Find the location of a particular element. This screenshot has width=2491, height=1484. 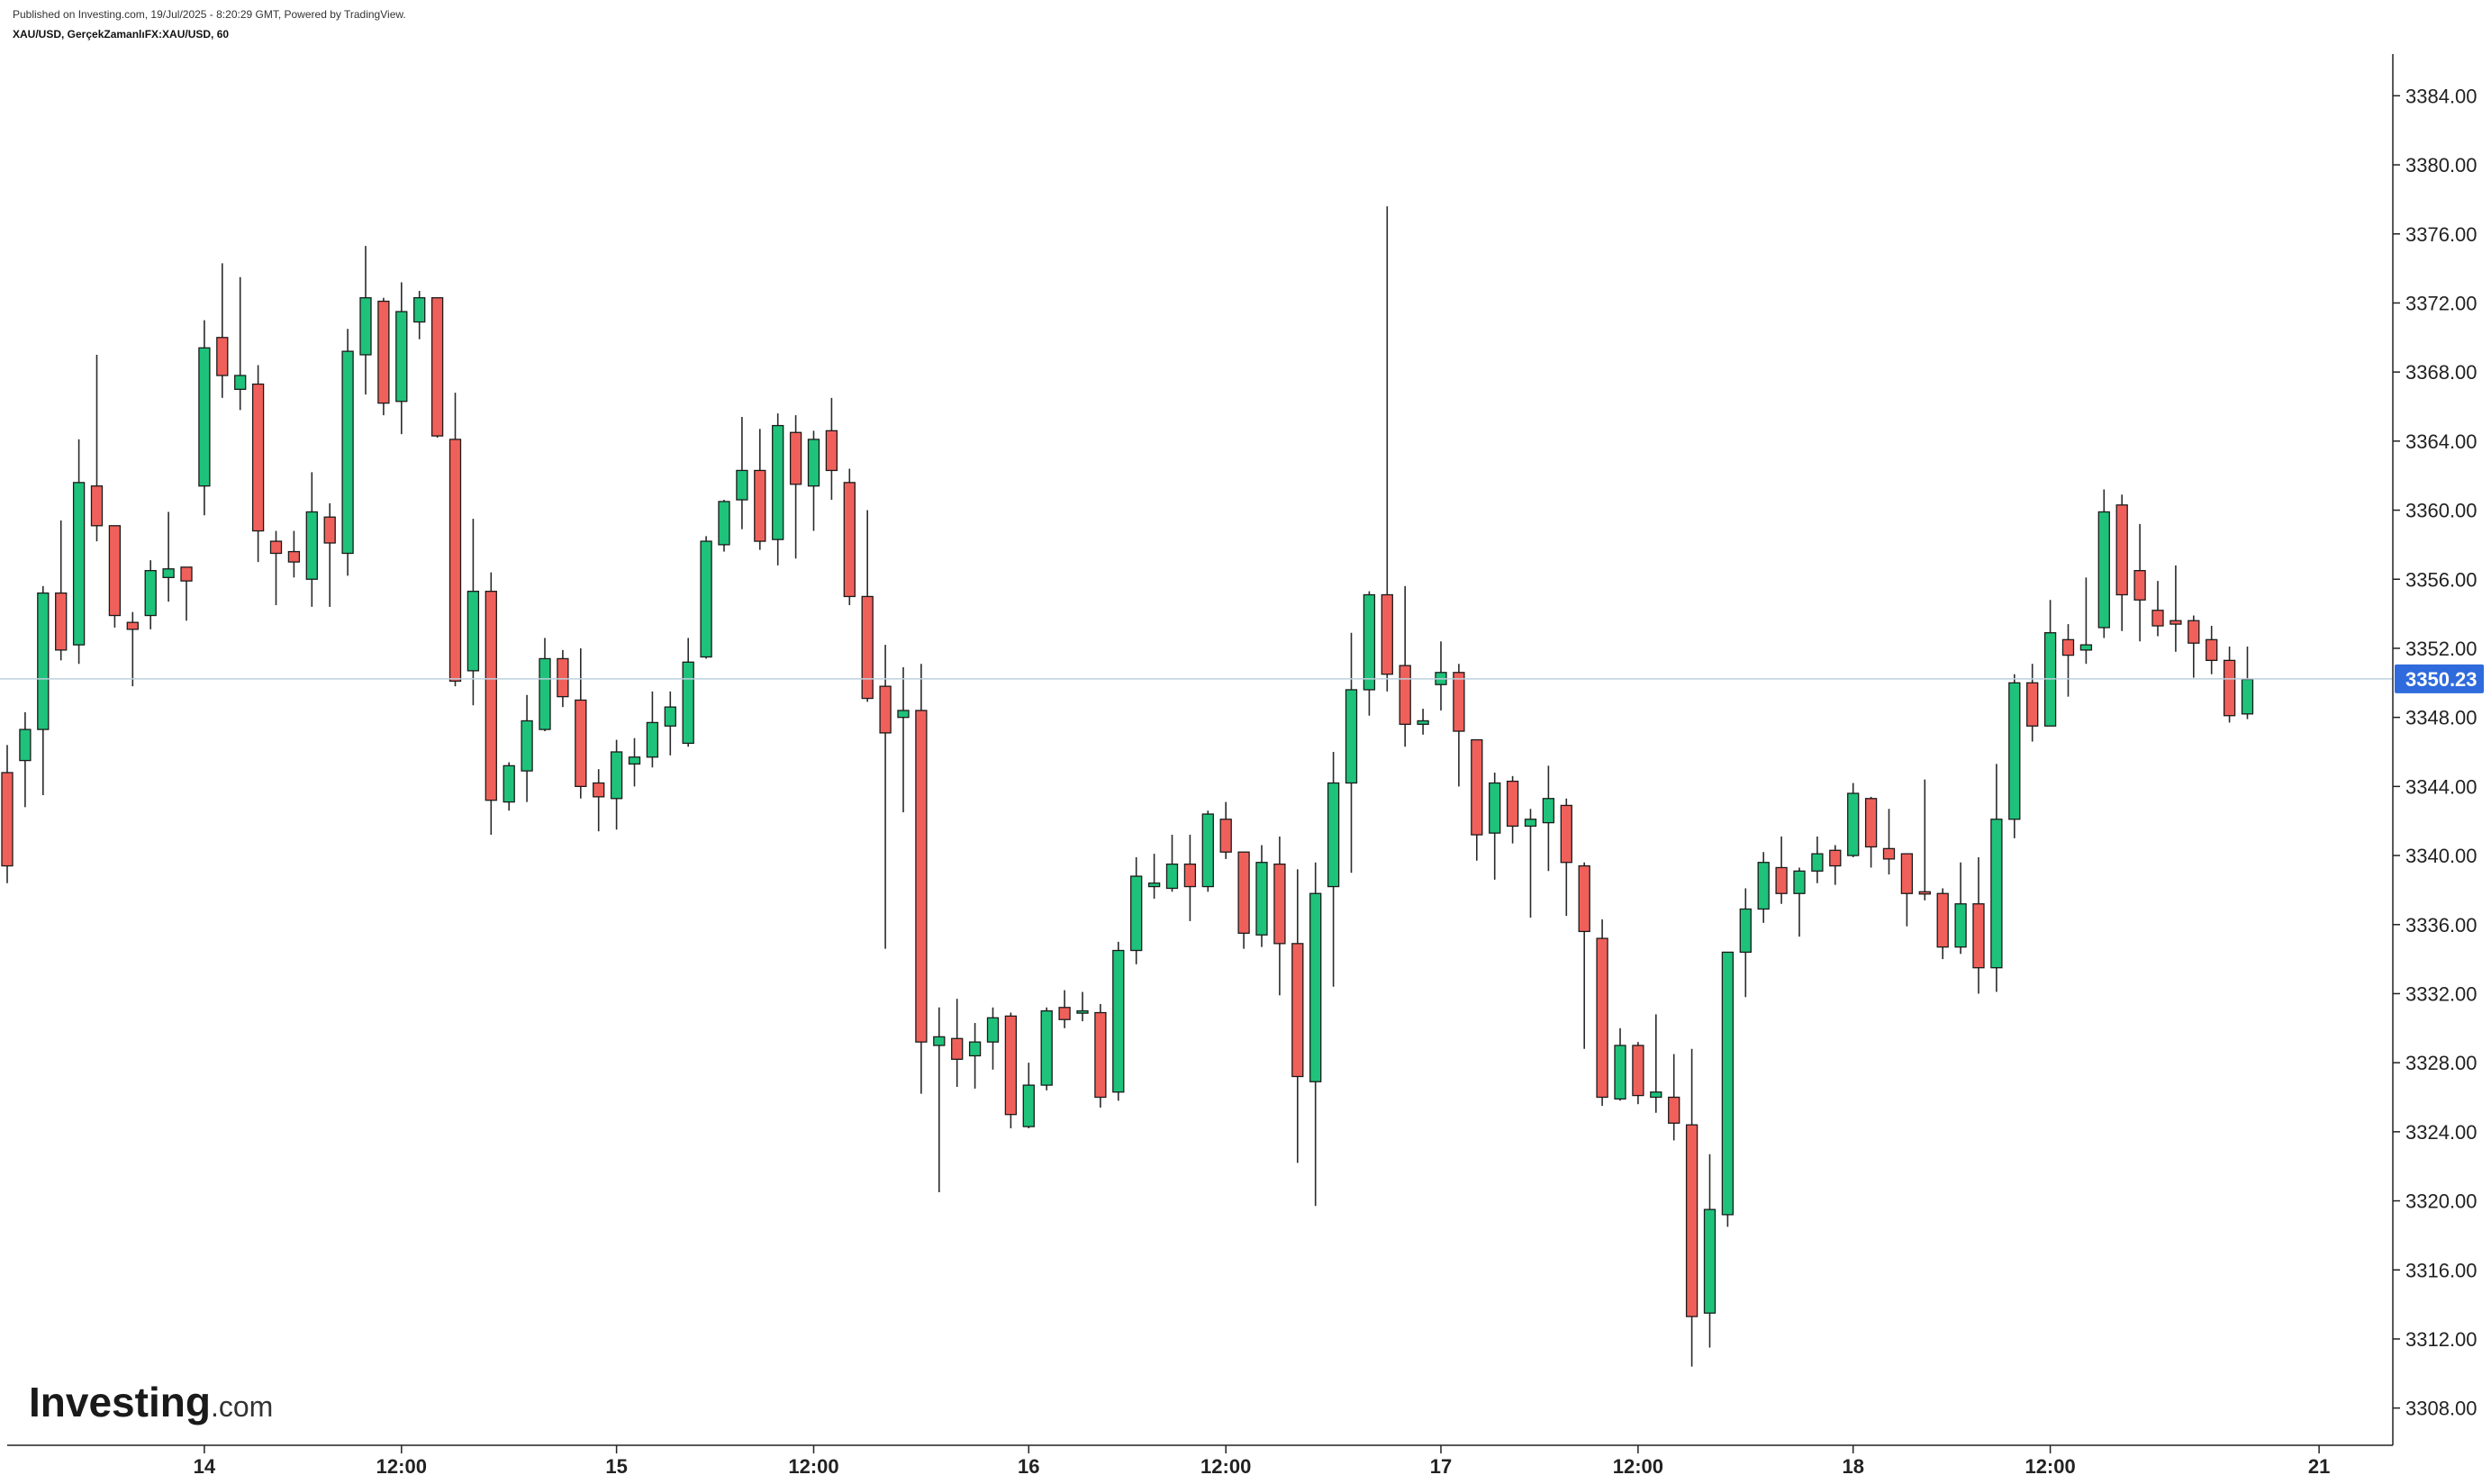

x-axis: 14 12:00 15 12:00 16 12:00 17 12:00 18 12:00 21 is located at coordinates (1262, 1461).